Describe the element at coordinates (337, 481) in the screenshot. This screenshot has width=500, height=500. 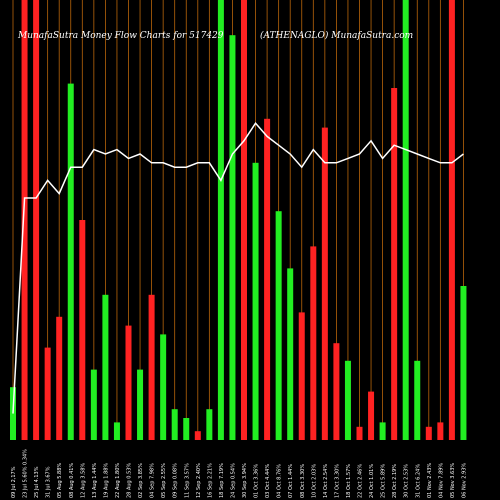
I see `x-tick-label: 17 Oct 3.30%` at that location.